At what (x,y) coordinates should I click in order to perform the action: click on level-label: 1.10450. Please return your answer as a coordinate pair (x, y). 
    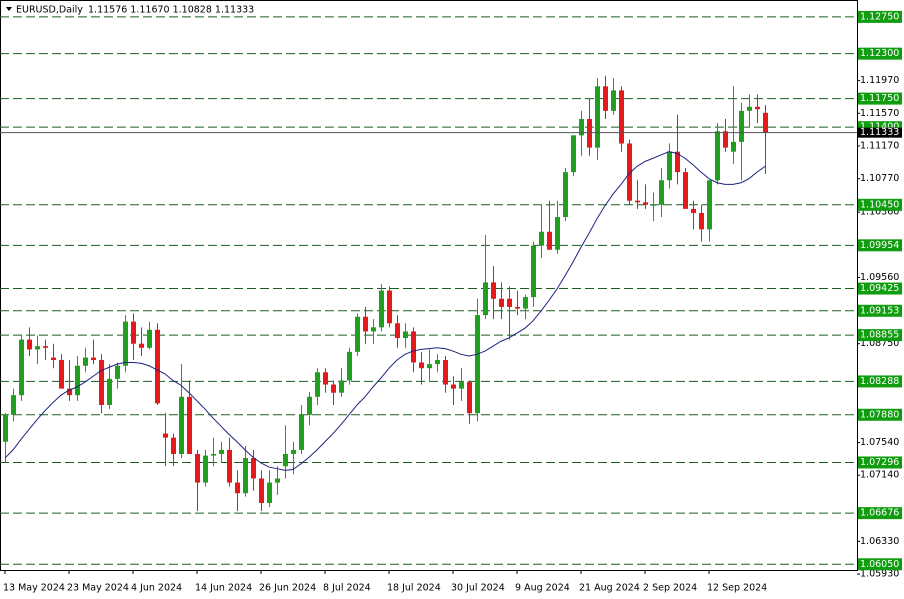
    Looking at the image, I should click on (879, 204).